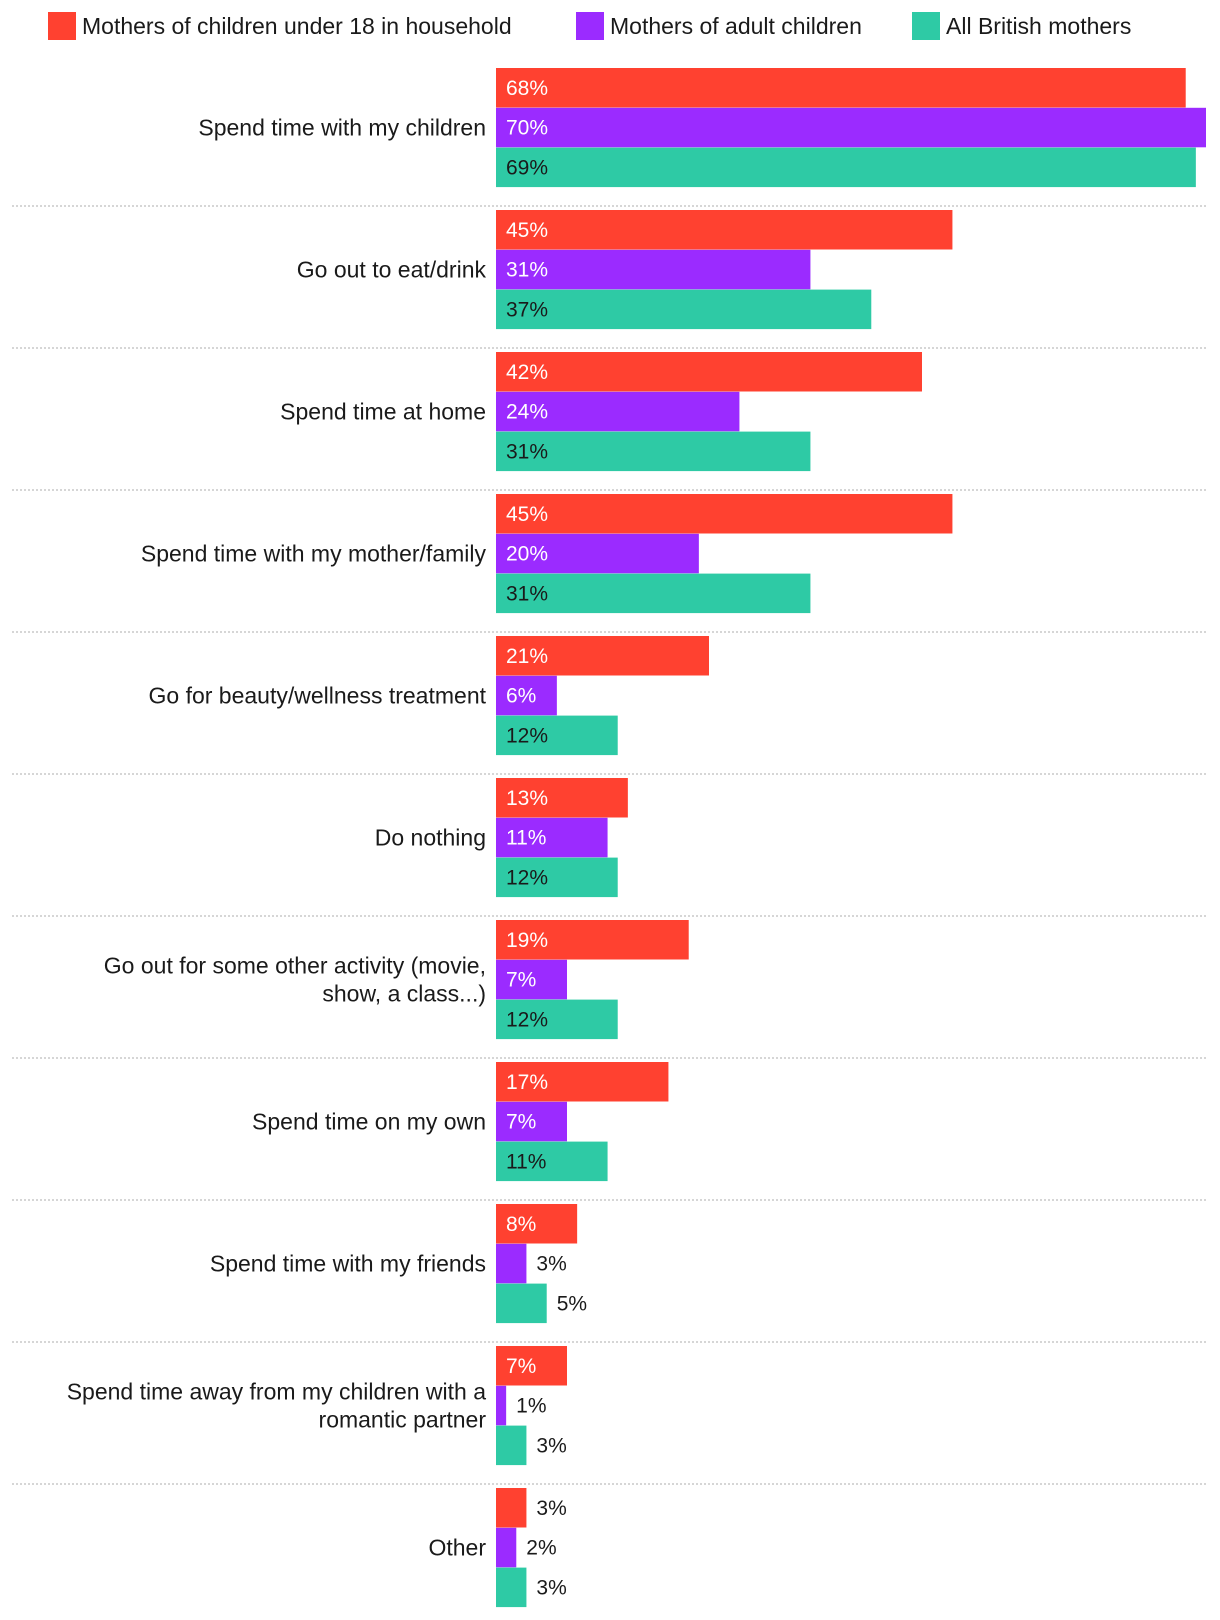 The width and height of the screenshot is (1220, 1620). I want to click on data-label: 1%, so click(531, 1406).